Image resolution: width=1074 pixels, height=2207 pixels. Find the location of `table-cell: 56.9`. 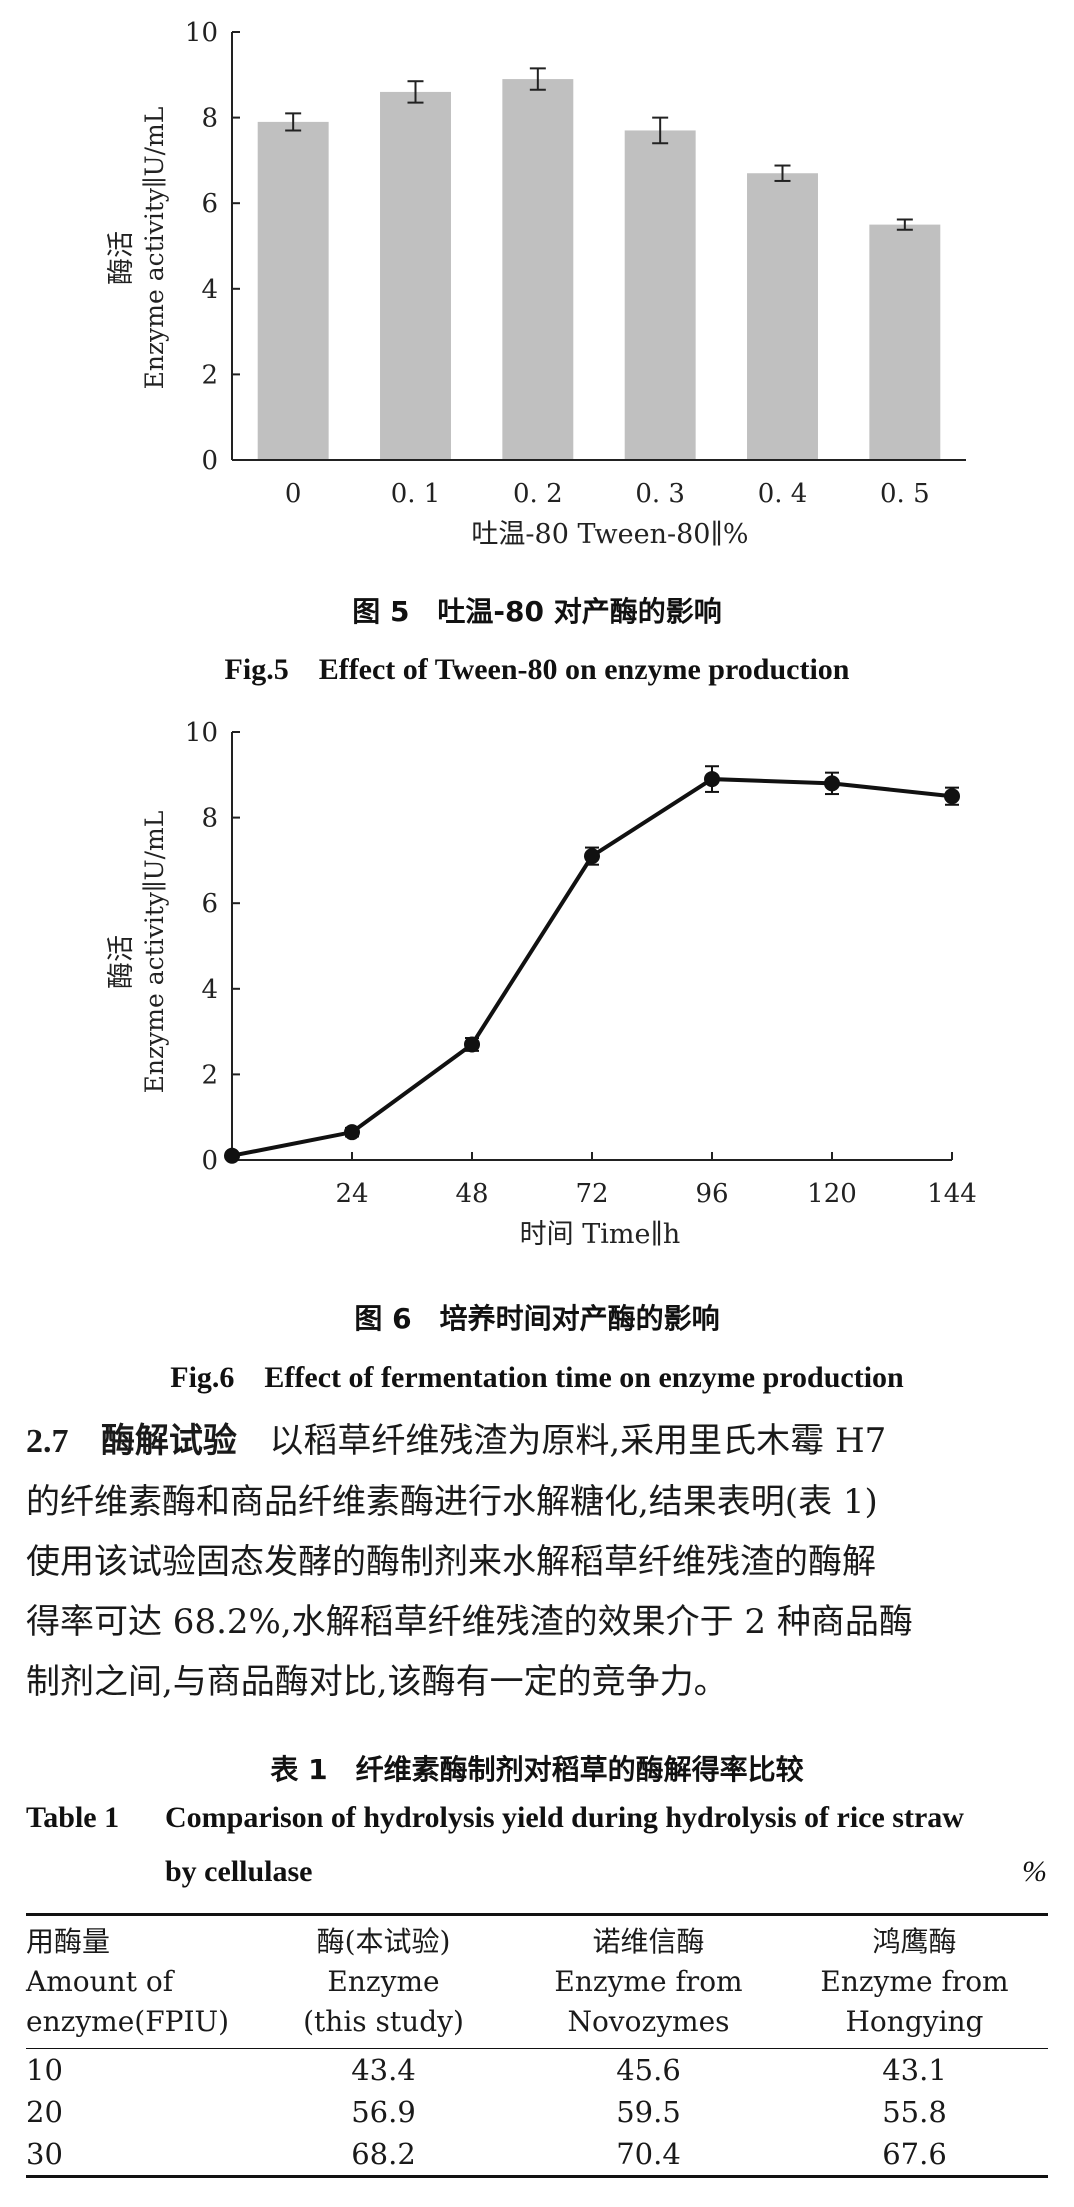

table-cell: 56.9 is located at coordinates (383, 2112).